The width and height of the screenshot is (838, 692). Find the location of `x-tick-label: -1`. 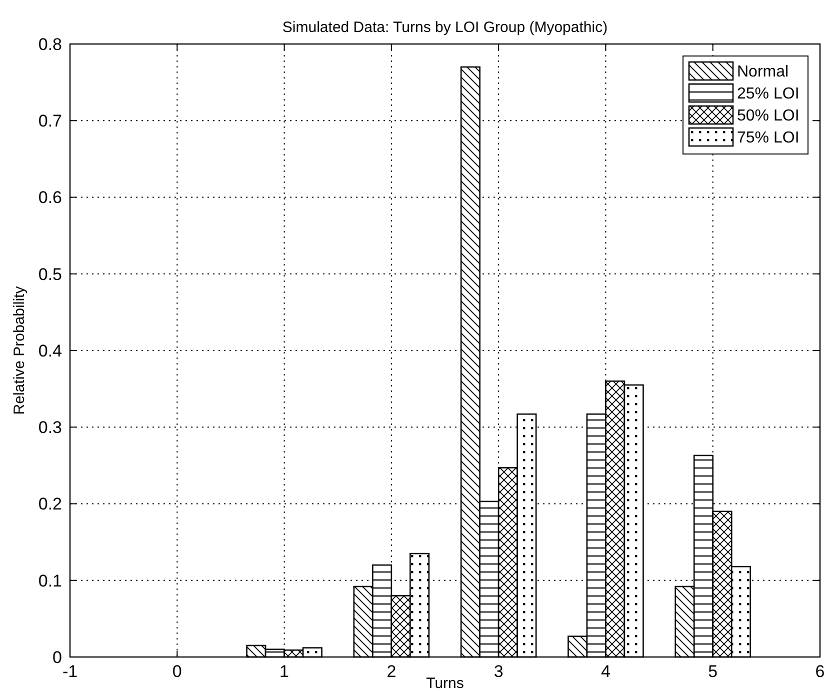

x-tick-label: -1 is located at coordinates (70, 671).